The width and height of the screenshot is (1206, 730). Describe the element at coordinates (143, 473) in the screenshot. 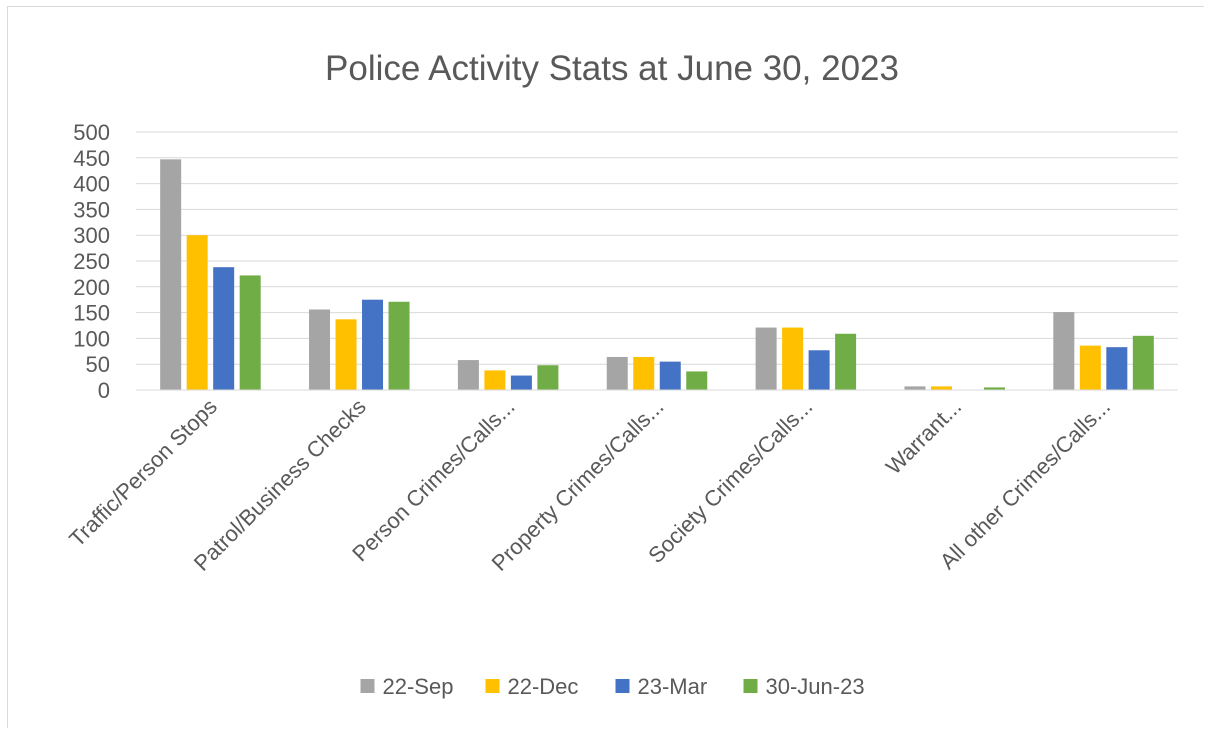

I see `x-tick-label: Traffic/Person Stops` at that location.